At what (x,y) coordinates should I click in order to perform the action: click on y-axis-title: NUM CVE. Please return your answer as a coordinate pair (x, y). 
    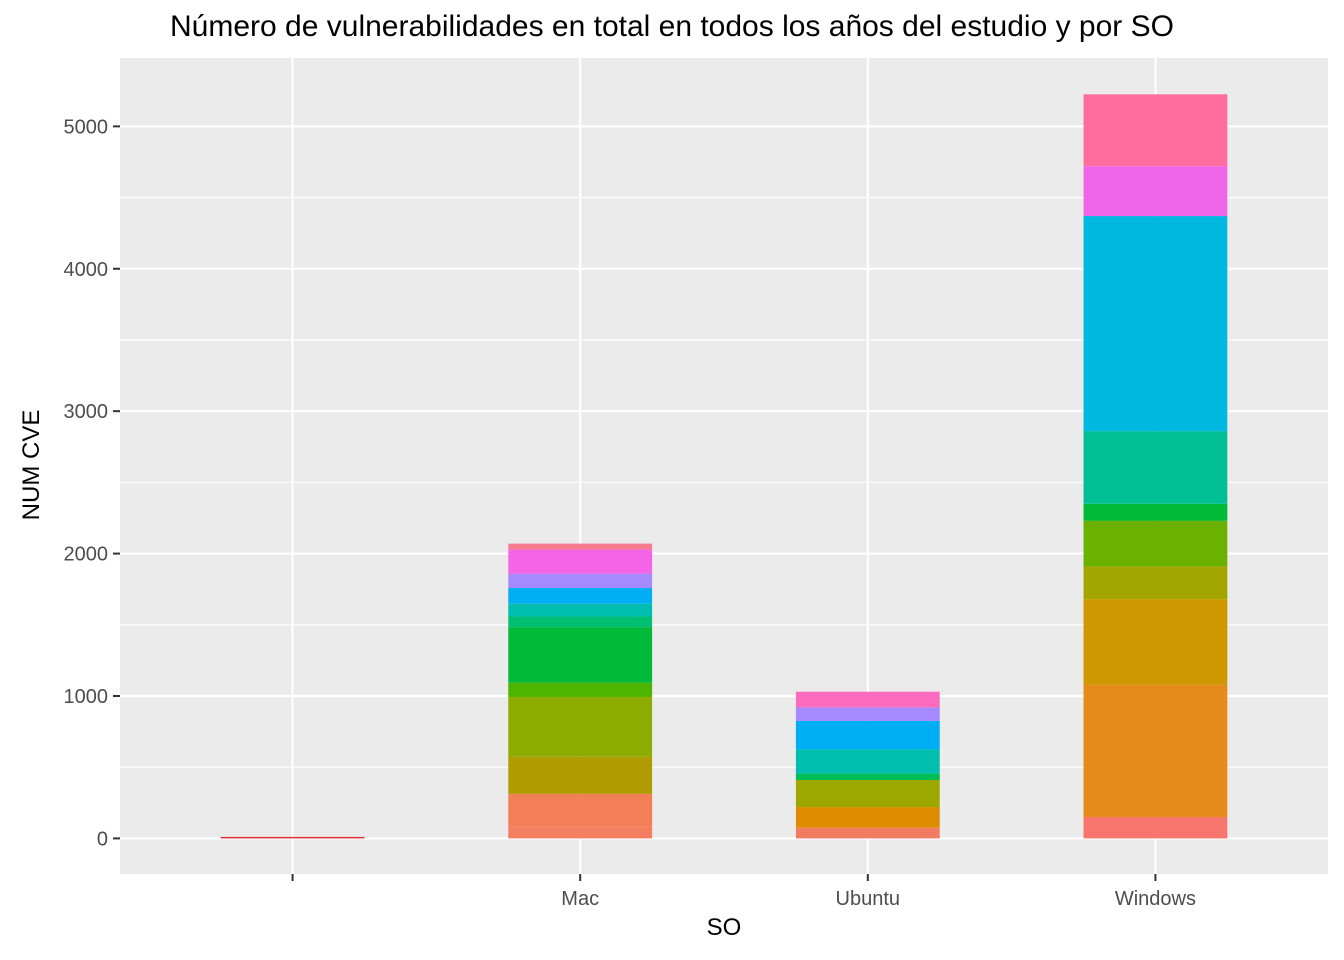
    Looking at the image, I should click on (31, 465).